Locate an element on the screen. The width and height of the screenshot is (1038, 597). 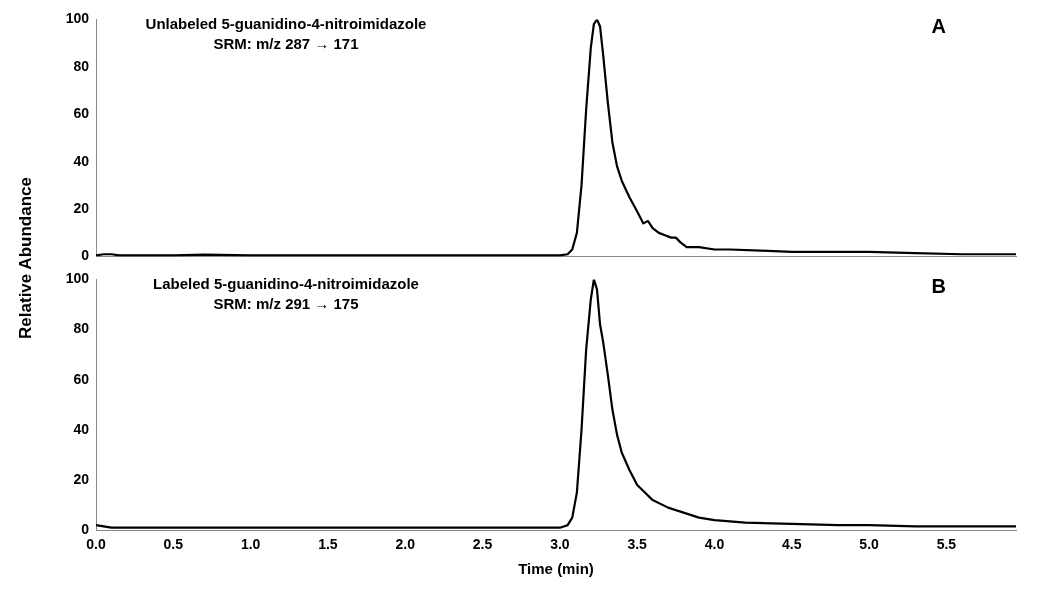
x-tick-label: 4.5 is located at coordinates (792, 544).